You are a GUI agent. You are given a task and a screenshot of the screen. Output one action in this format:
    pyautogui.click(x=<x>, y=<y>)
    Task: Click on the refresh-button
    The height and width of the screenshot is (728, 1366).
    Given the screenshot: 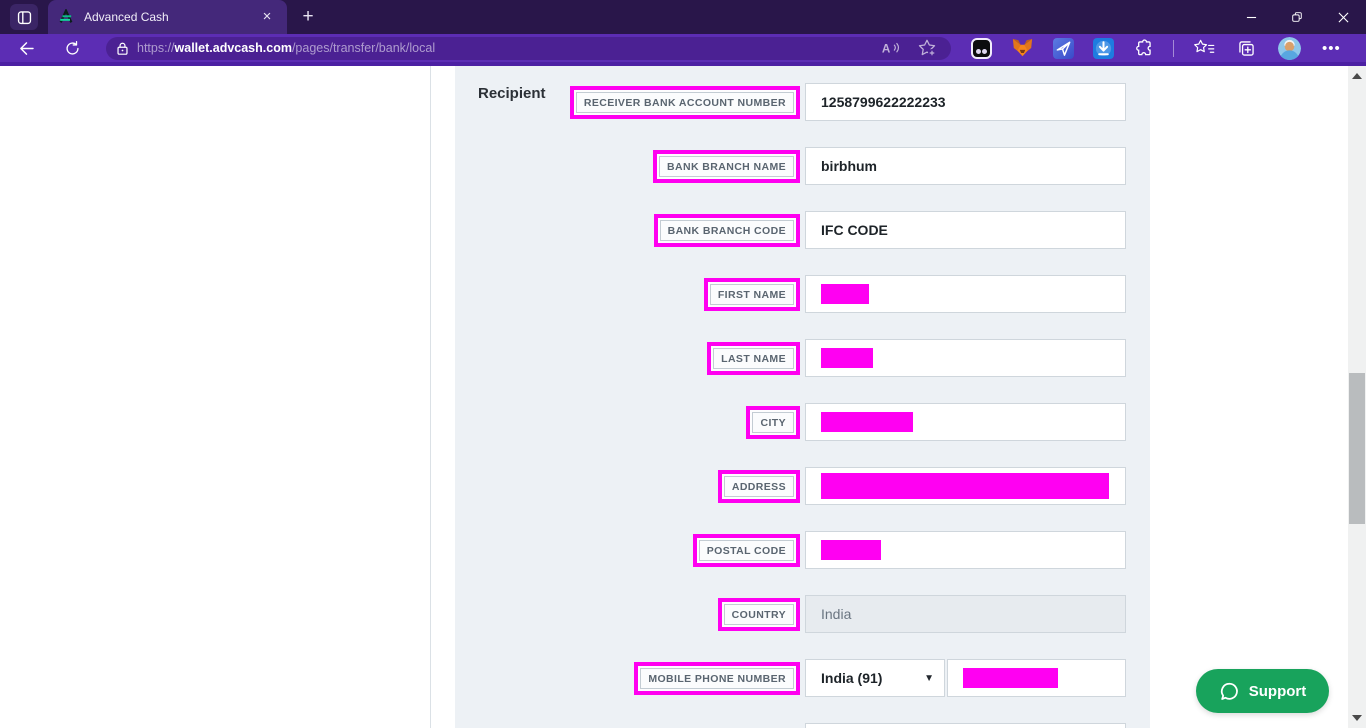 What is the action you would take?
    pyautogui.click(x=72, y=48)
    